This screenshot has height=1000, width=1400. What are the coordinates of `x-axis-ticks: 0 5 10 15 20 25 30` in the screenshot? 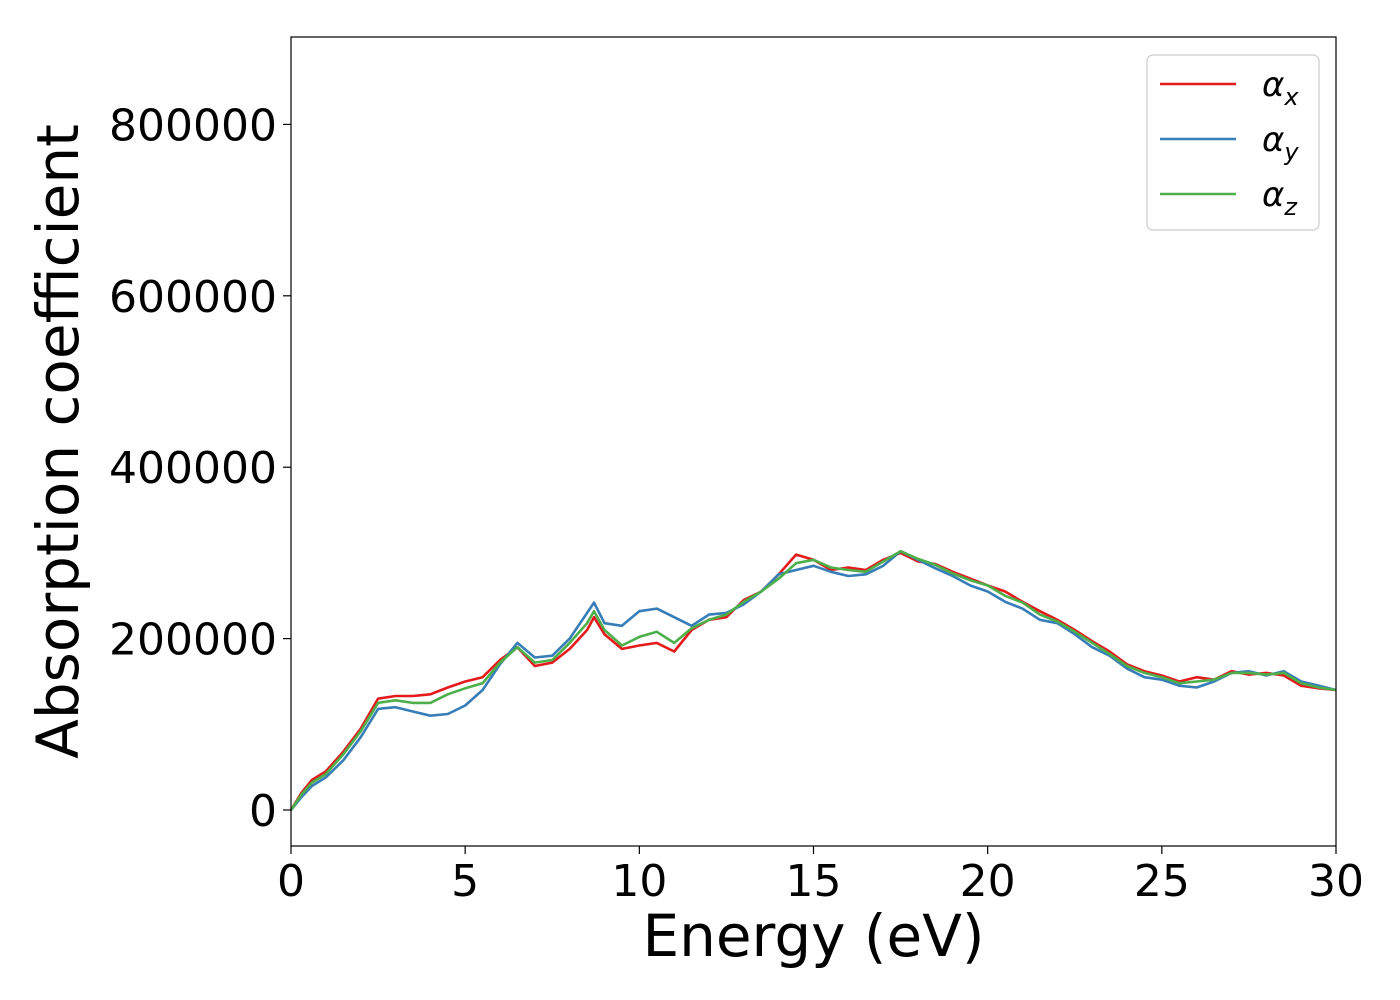 It's located at (820, 876).